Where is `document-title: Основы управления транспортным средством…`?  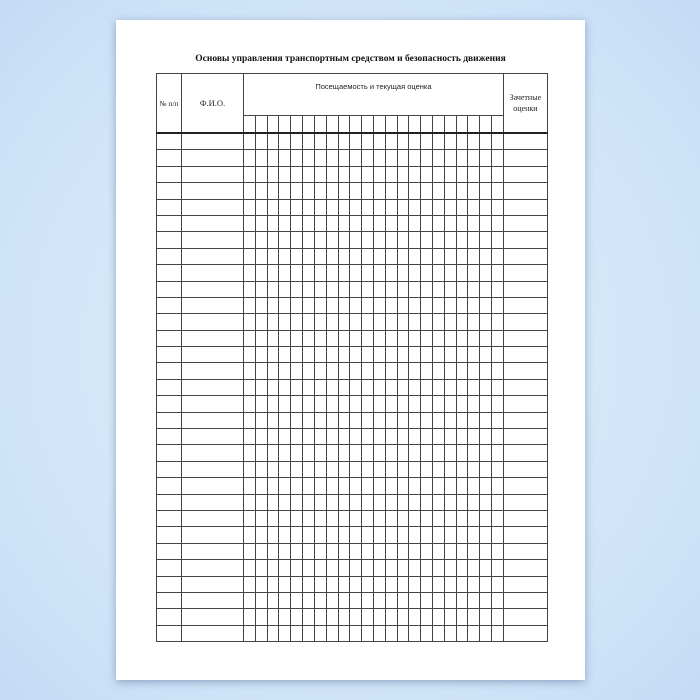
document-title: Основы управления транспортным средством… is located at coordinates (350, 59).